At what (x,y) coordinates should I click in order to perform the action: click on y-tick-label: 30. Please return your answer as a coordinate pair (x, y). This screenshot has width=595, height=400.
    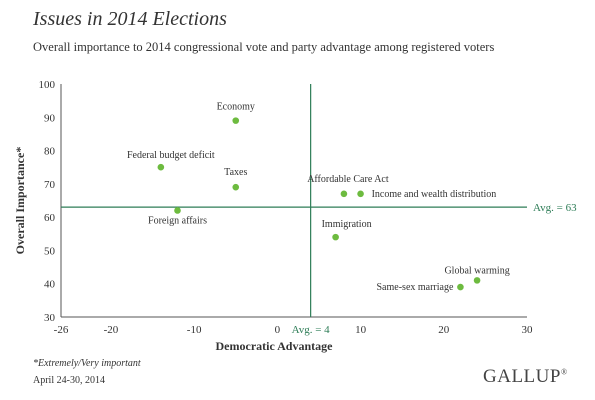
    Looking at the image, I should click on (50, 318).